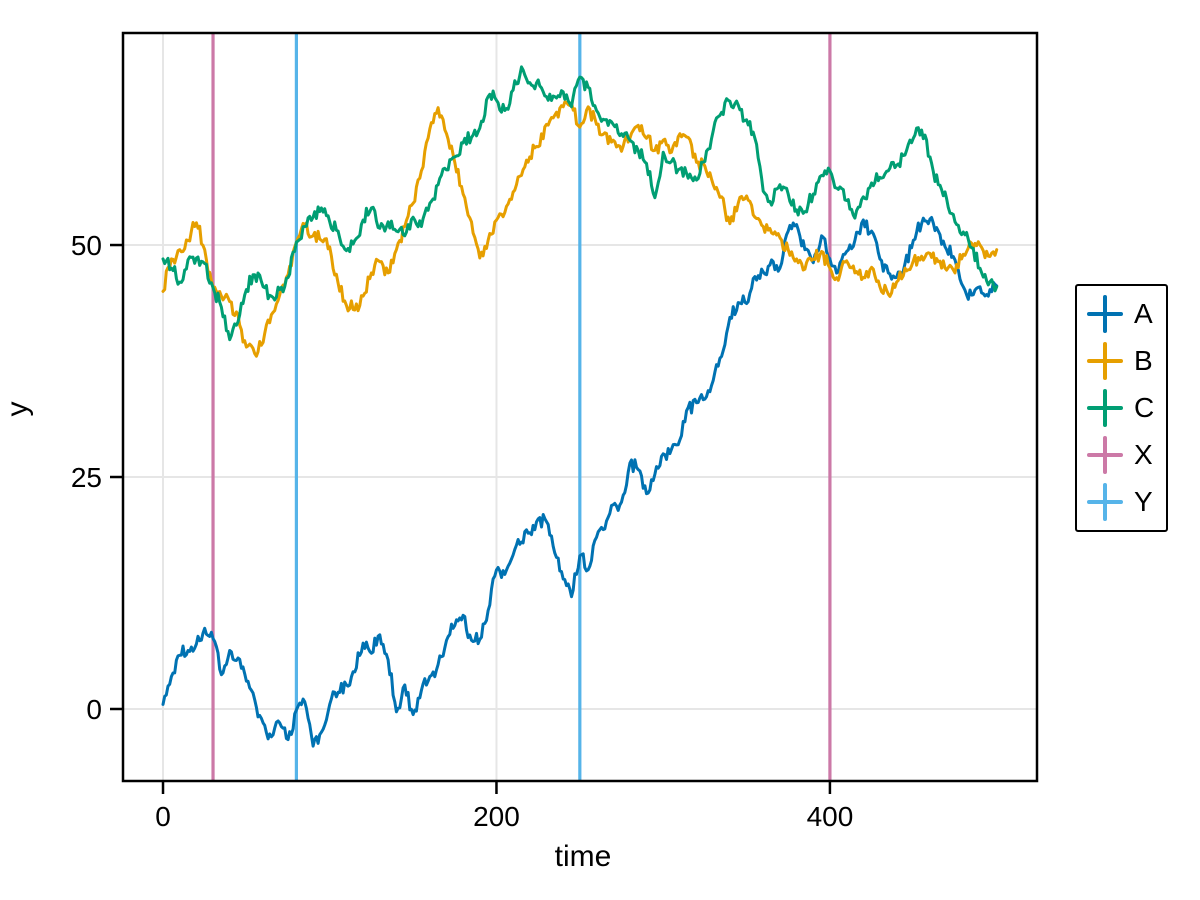  Describe the element at coordinates (583, 856) in the screenshot. I see `x-axis-label: time` at that location.